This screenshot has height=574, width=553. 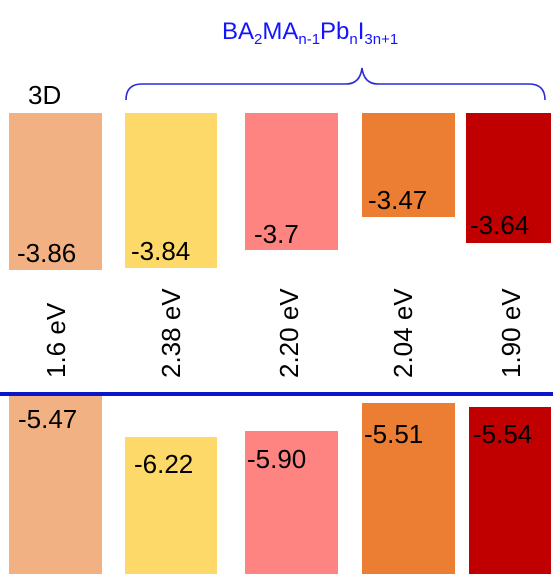 What do you see at coordinates (276, 394) in the screenshot?
I see `reference-line` at bounding box center [276, 394].